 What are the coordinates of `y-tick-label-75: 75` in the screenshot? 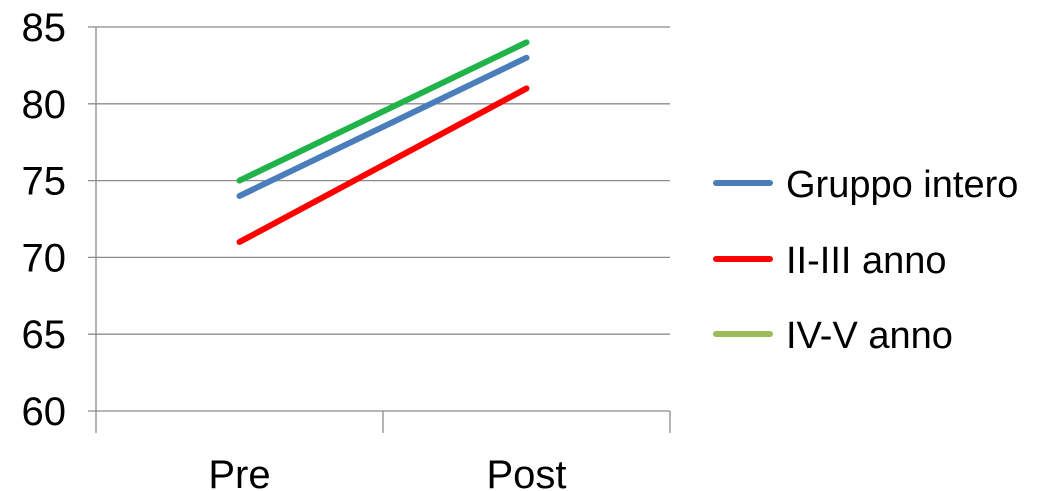 It's located at (44, 182).